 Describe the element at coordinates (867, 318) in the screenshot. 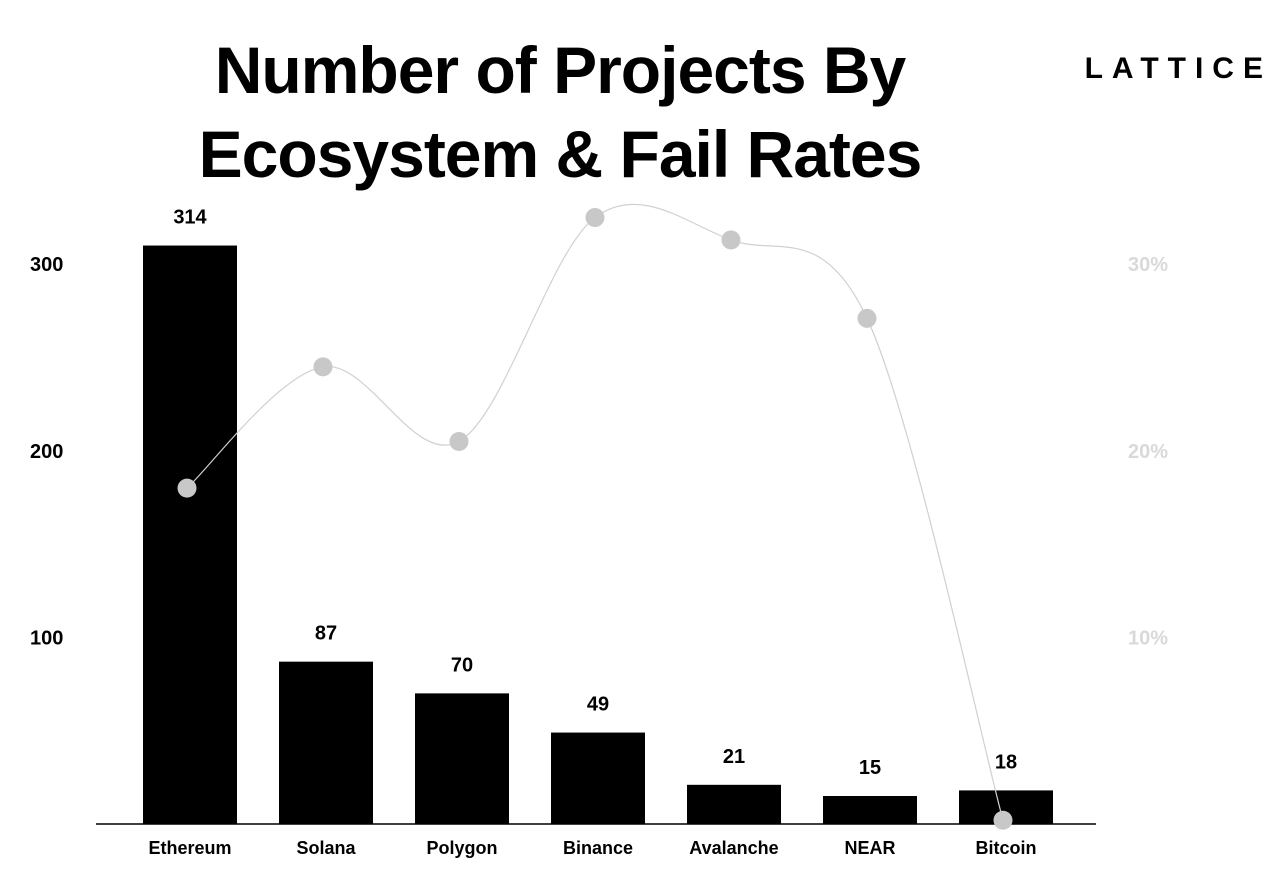

I see `fail-rate-point-near` at that location.